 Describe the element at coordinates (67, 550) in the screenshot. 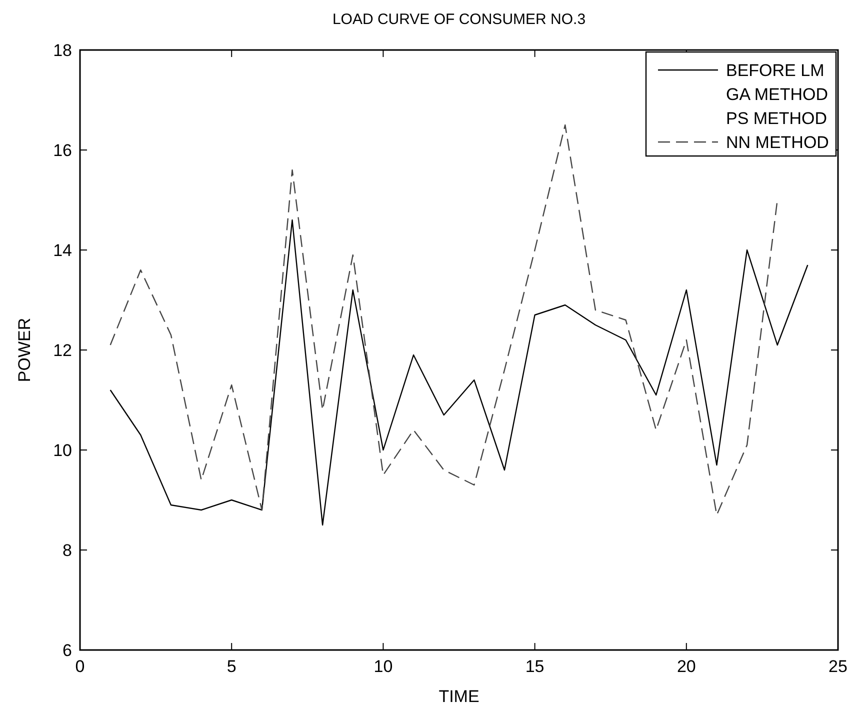

I see `y-tick-label: 8` at that location.